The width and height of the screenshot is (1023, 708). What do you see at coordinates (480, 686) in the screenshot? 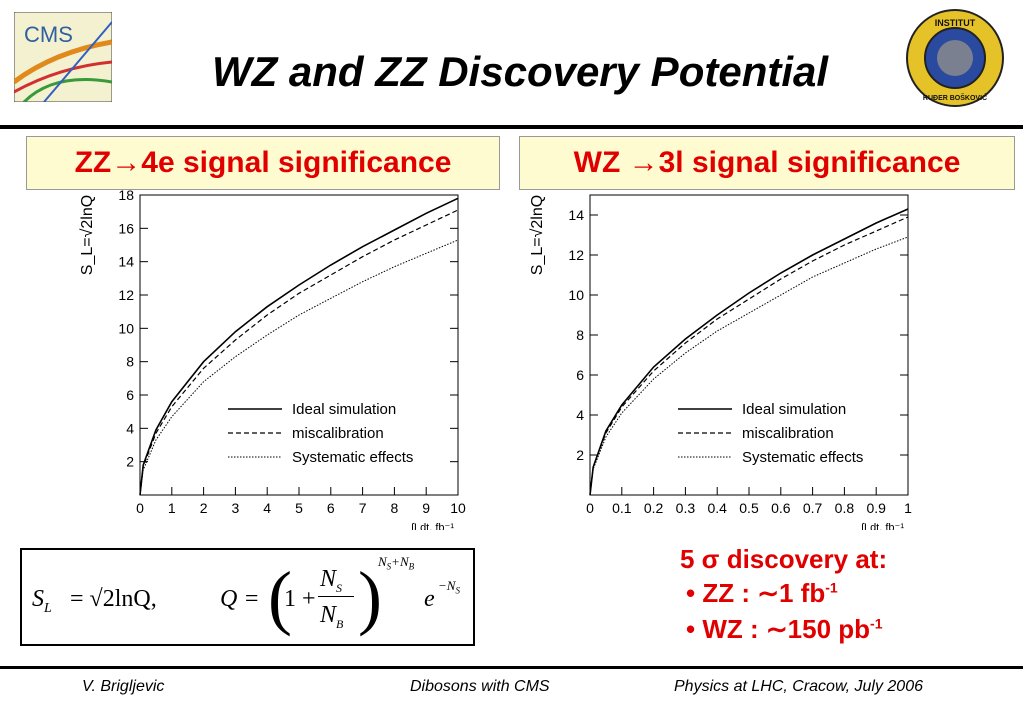
I see `footer-talk: Dibosons with CMS` at bounding box center [480, 686].